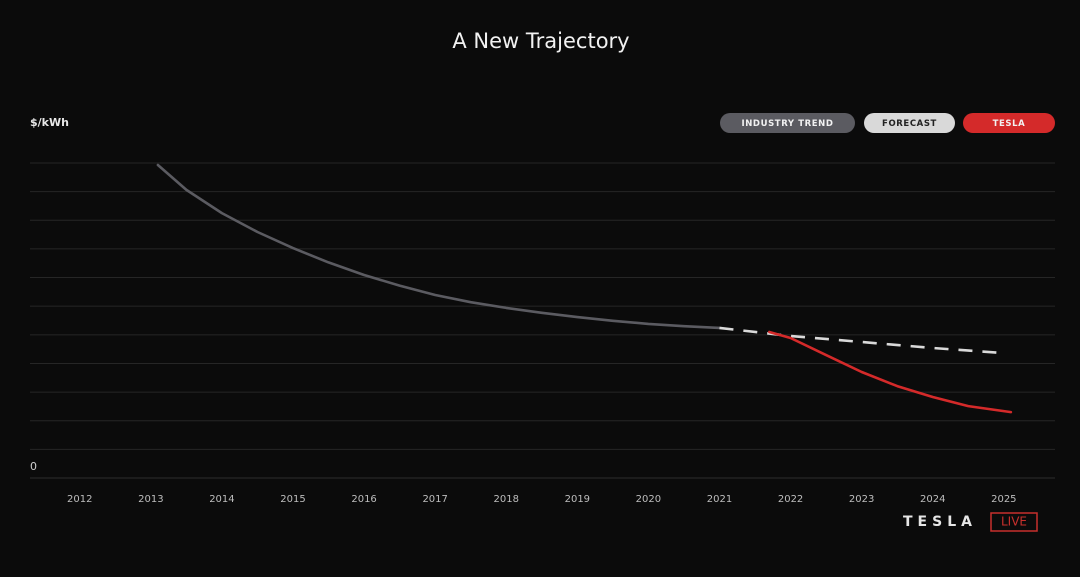 This screenshot has width=1080, height=577. Describe the element at coordinates (506, 499) in the screenshot. I see `x-tick-label: 2018` at that location.